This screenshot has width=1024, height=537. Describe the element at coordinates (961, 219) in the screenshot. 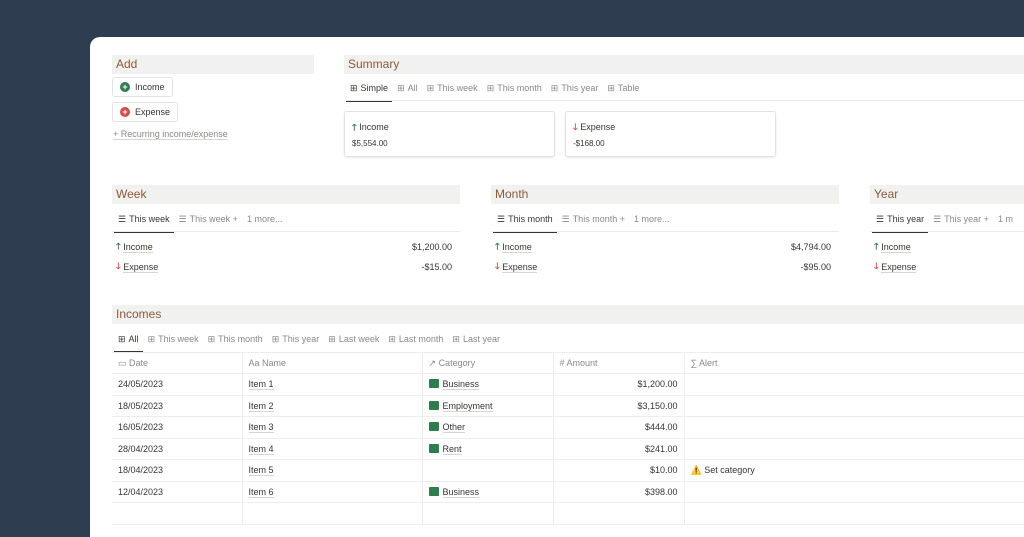

I see `tab-this-year-plus: ☰ This year +` at that location.